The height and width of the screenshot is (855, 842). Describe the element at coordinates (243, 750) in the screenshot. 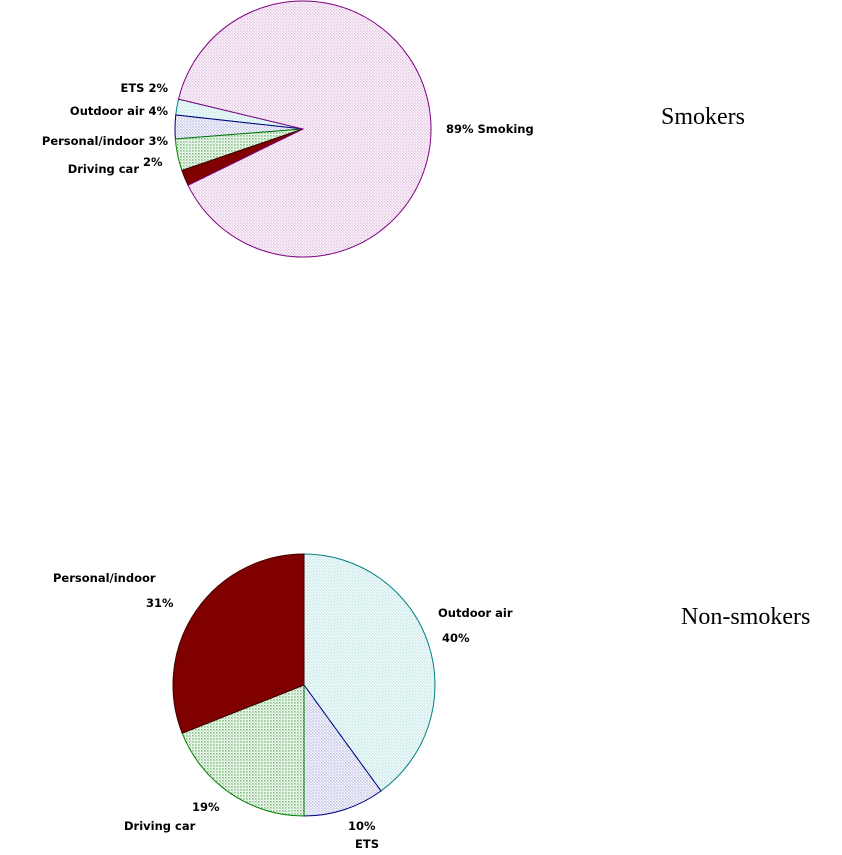

I see `pie-slice-driving-car` at that location.